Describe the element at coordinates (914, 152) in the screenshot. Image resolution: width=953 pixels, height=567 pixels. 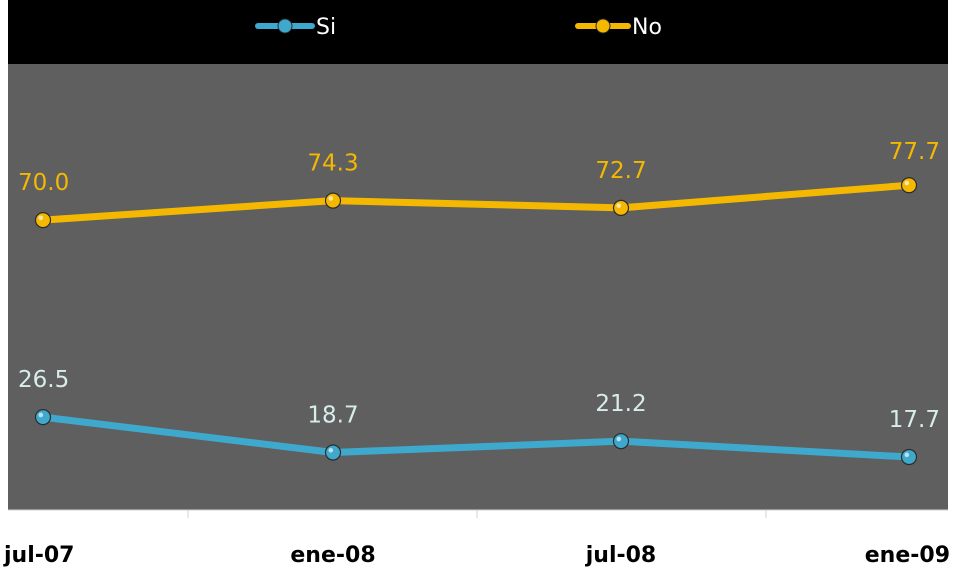
I see `data-label-no-4: 77.7` at that location.